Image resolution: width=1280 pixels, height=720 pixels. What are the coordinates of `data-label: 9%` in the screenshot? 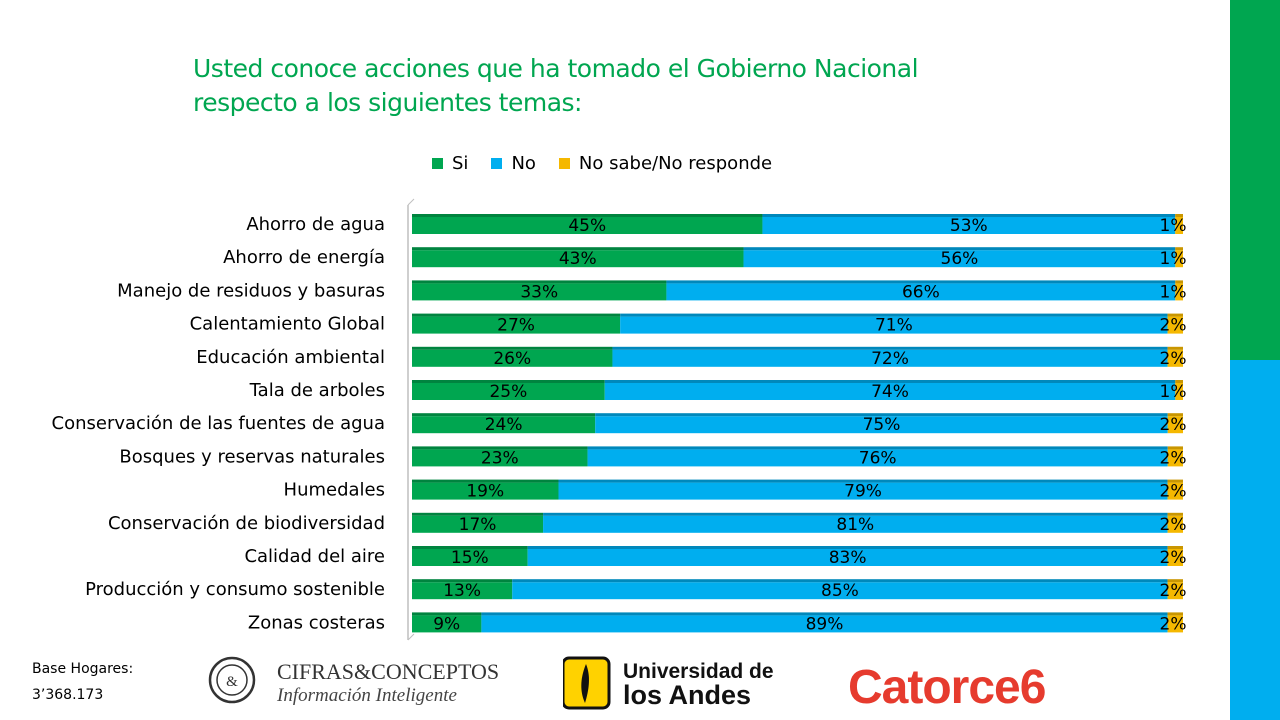 It's located at (446, 624).